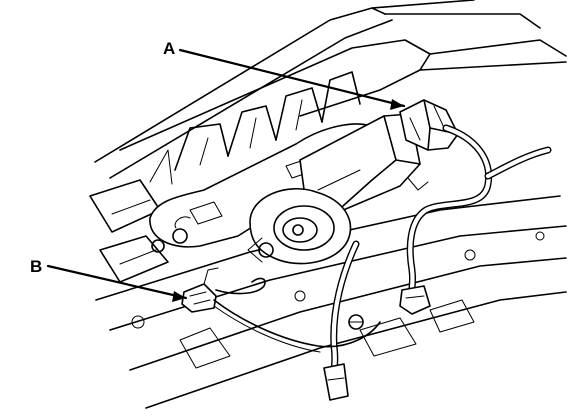 The width and height of the screenshot is (576, 420). Describe the element at coordinates (36, 266) in the screenshot. I see `callout-b-label: B` at that location.